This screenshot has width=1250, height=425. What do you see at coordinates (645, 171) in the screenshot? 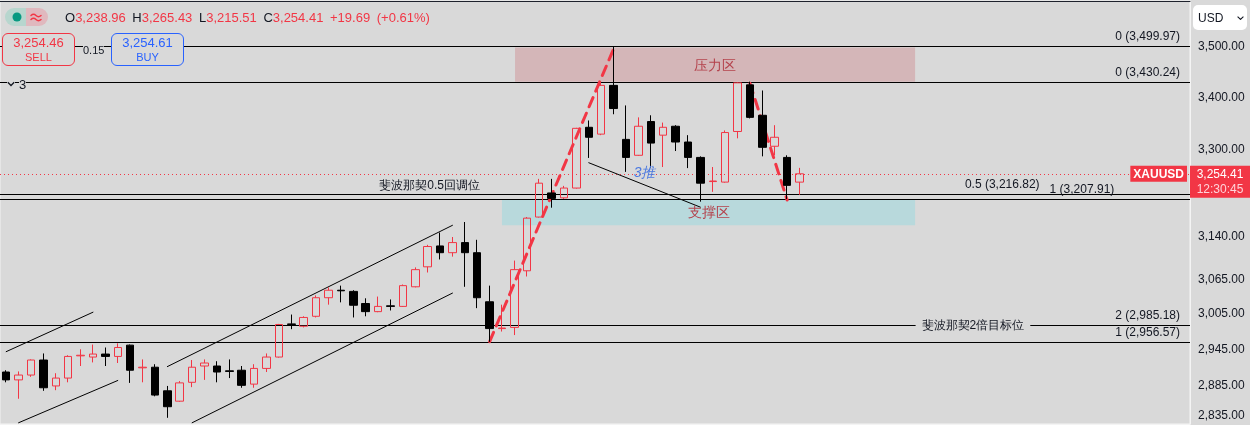
I see `series-label: 3推` at bounding box center [645, 171].